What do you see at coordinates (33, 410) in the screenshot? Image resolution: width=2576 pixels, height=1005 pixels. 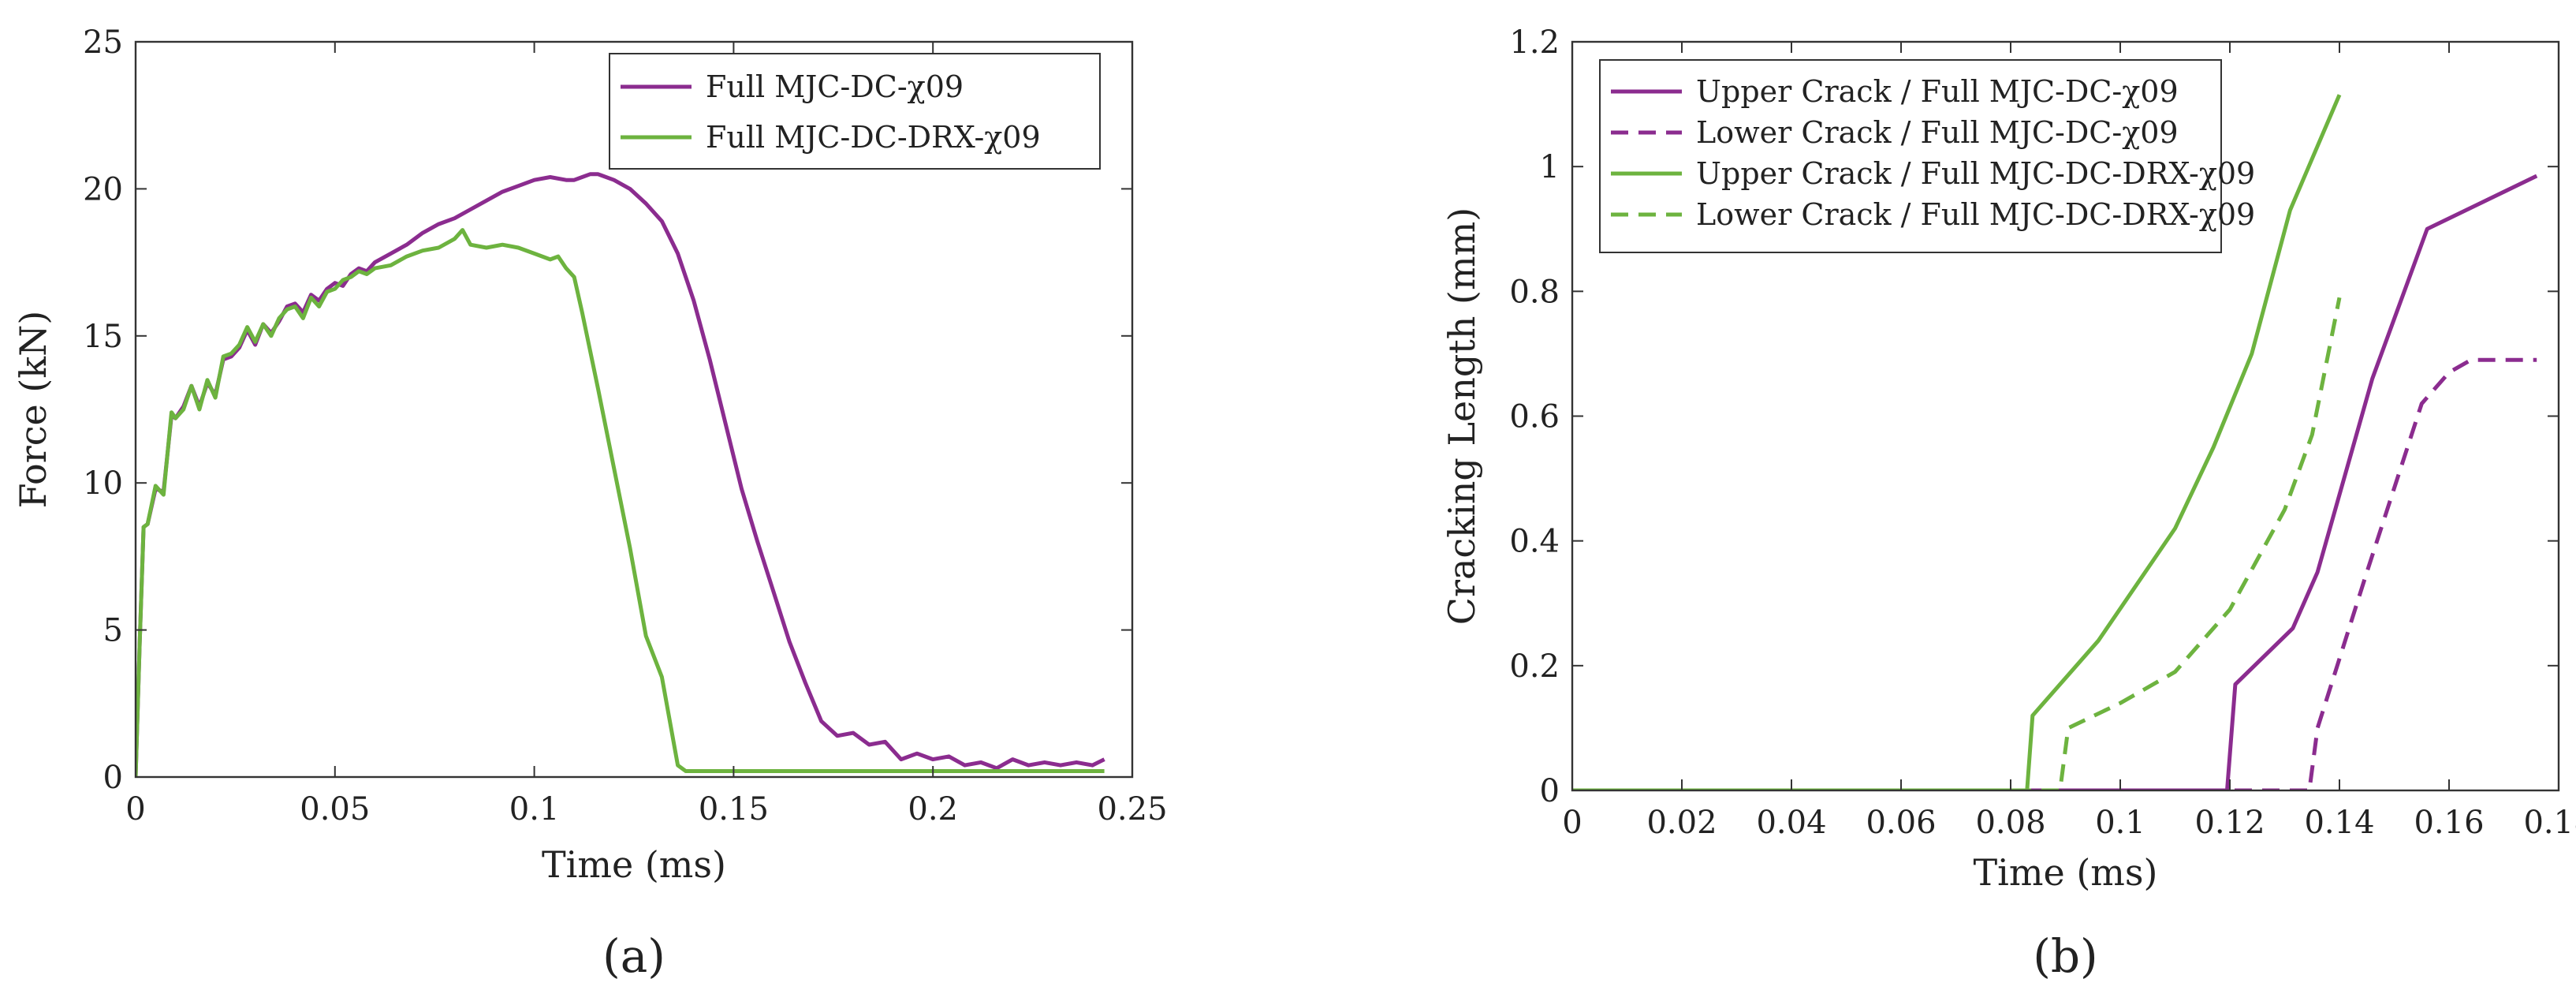 I see `y-axis-label: Force (kN)` at bounding box center [33, 410].